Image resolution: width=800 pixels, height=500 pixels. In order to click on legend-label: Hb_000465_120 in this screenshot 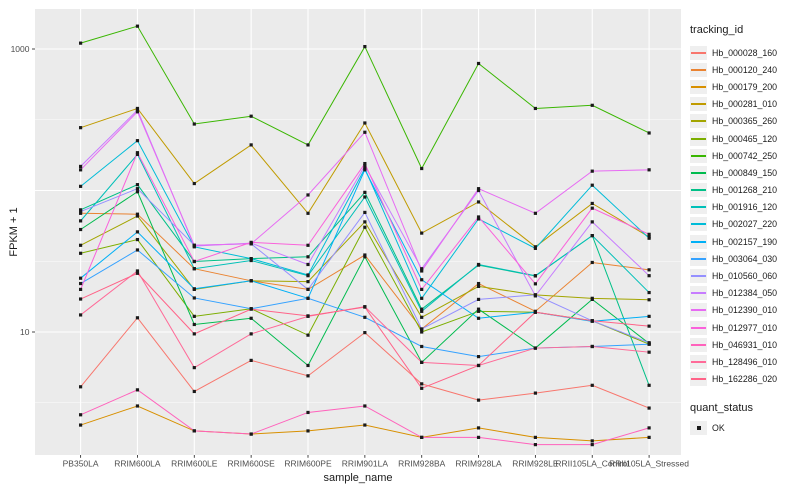, I will do `click(745, 138)`.